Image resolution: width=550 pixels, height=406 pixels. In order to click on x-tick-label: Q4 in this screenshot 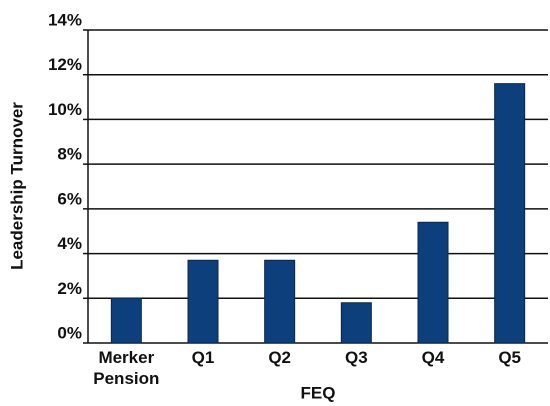, I will do `click(433, 357)`.